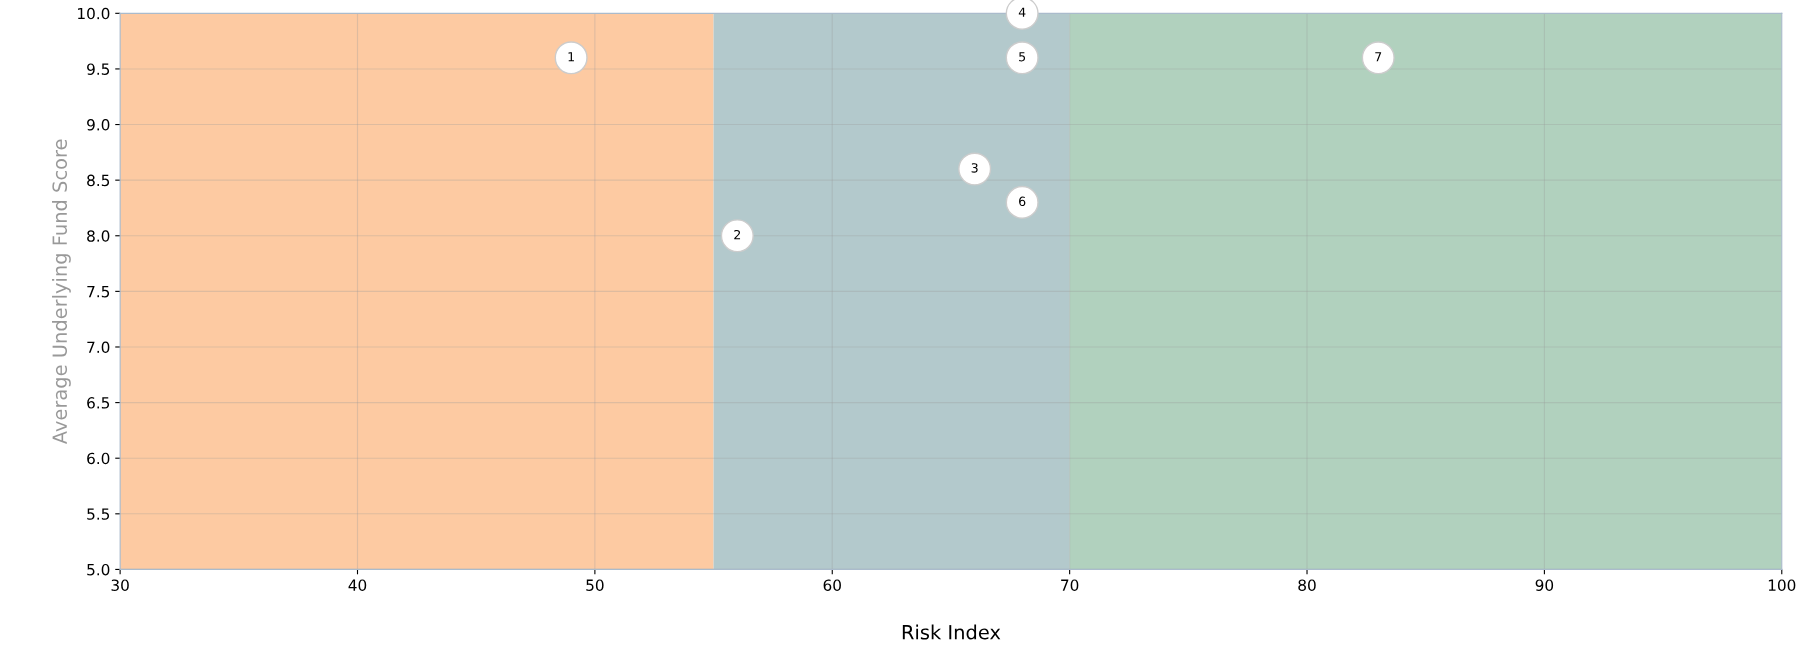 The width and height of the screenshot is (1820, 666). I want to click on y-tick-label: 10.0, so click(94, 13).